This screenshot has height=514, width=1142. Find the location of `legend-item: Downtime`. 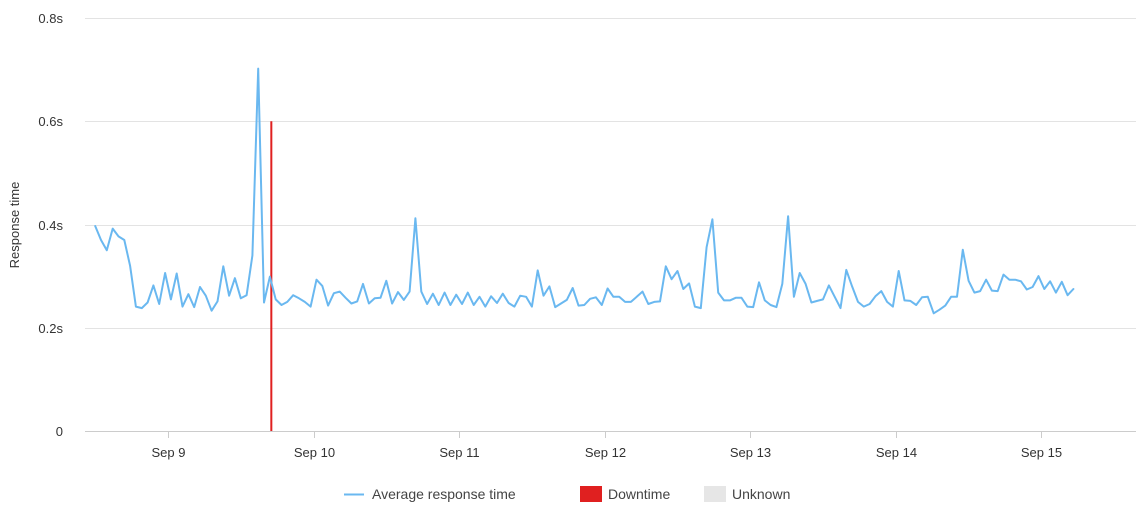

legend-item: Downtime is located at coordinates (625, 494).